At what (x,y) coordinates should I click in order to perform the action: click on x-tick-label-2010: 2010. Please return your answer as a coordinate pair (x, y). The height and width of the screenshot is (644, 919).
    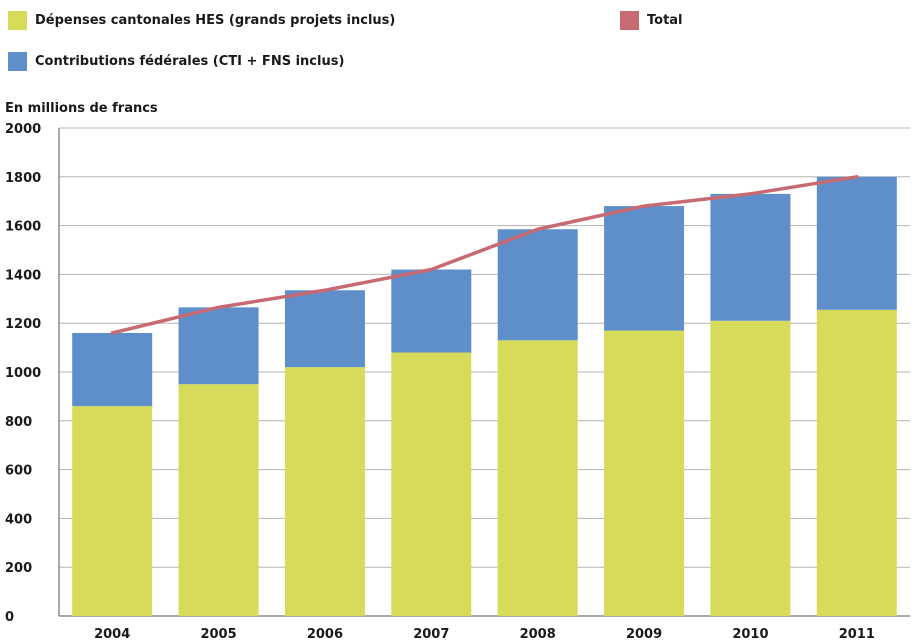
    Looking at the image, I should click on (750, 634).